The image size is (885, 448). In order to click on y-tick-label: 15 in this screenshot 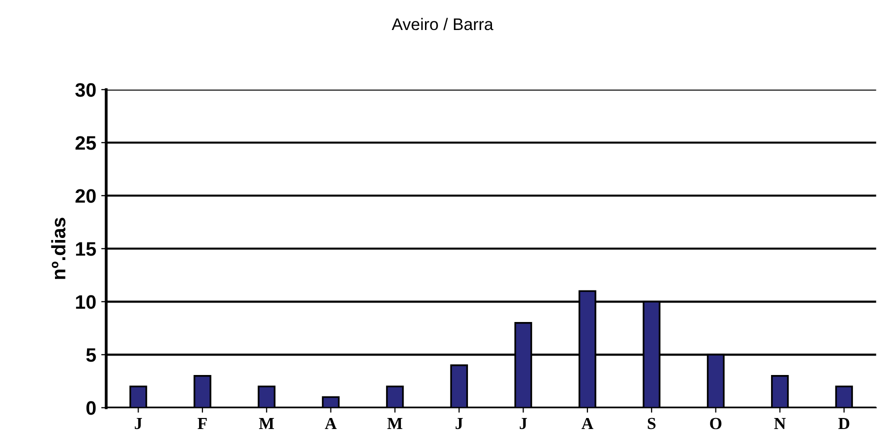, I will do `click(86, 249)`.